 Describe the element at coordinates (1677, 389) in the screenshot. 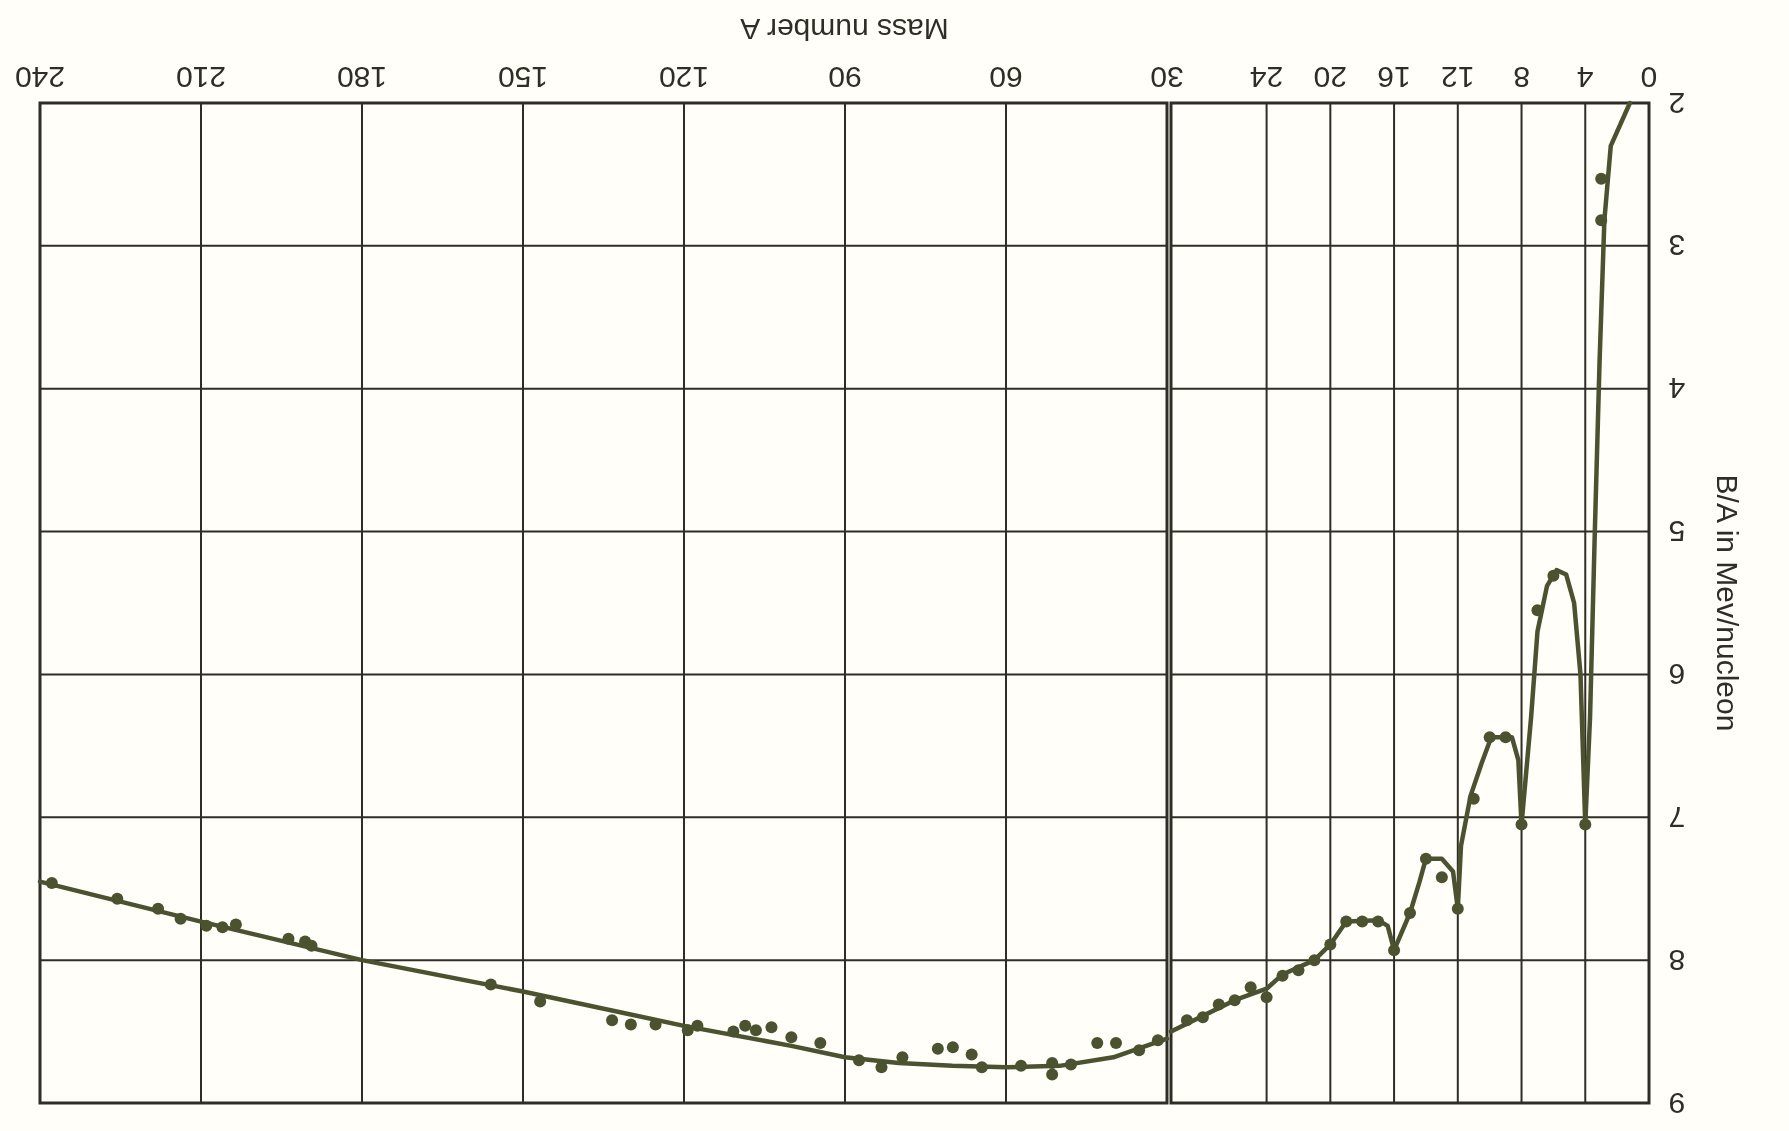

I see `y-tick-label: 4` at that location.